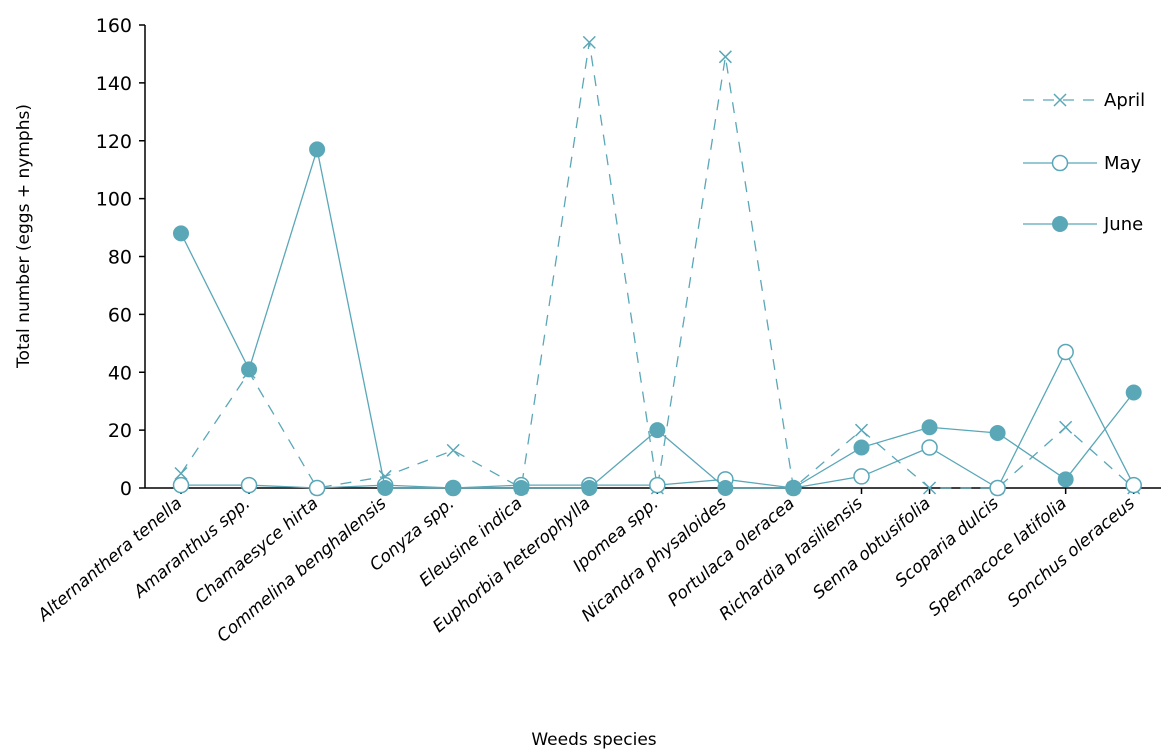  Describe the element at coordinates (1124, 100) in the screenshot. I see `legend-label-april: April` at that location.